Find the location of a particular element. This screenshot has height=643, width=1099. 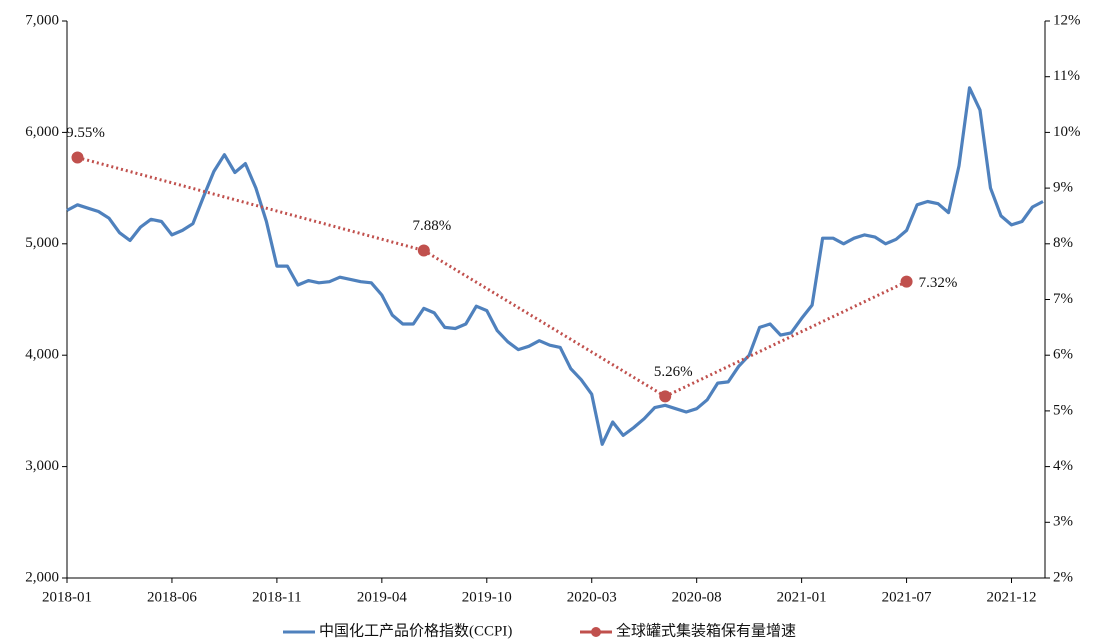

x-tick-label: 2019-10 is located at coordinates (487, 597).